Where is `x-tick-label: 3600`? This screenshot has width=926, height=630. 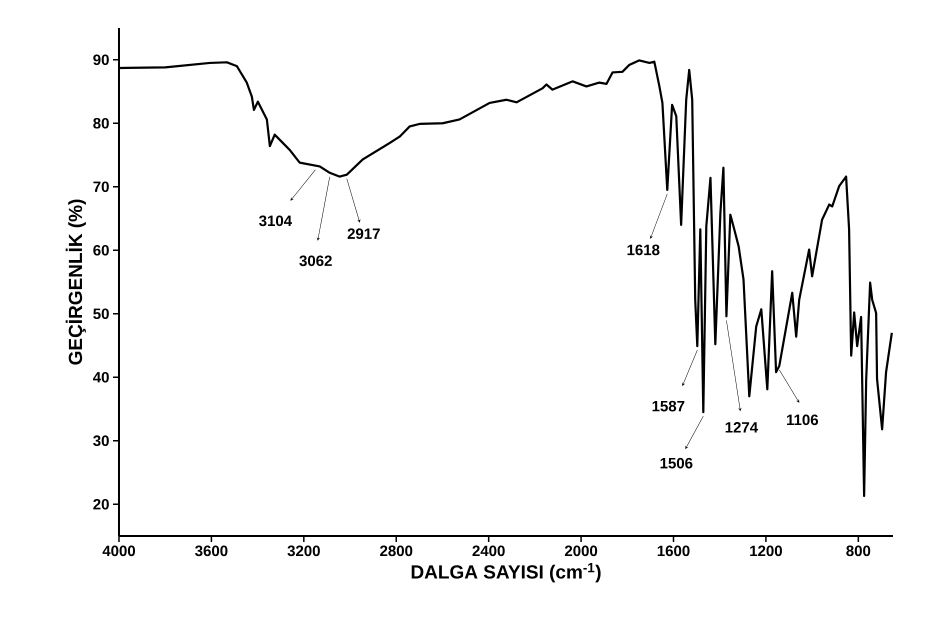
x-tick-label: 3600 is located at coordinates (211, 551).